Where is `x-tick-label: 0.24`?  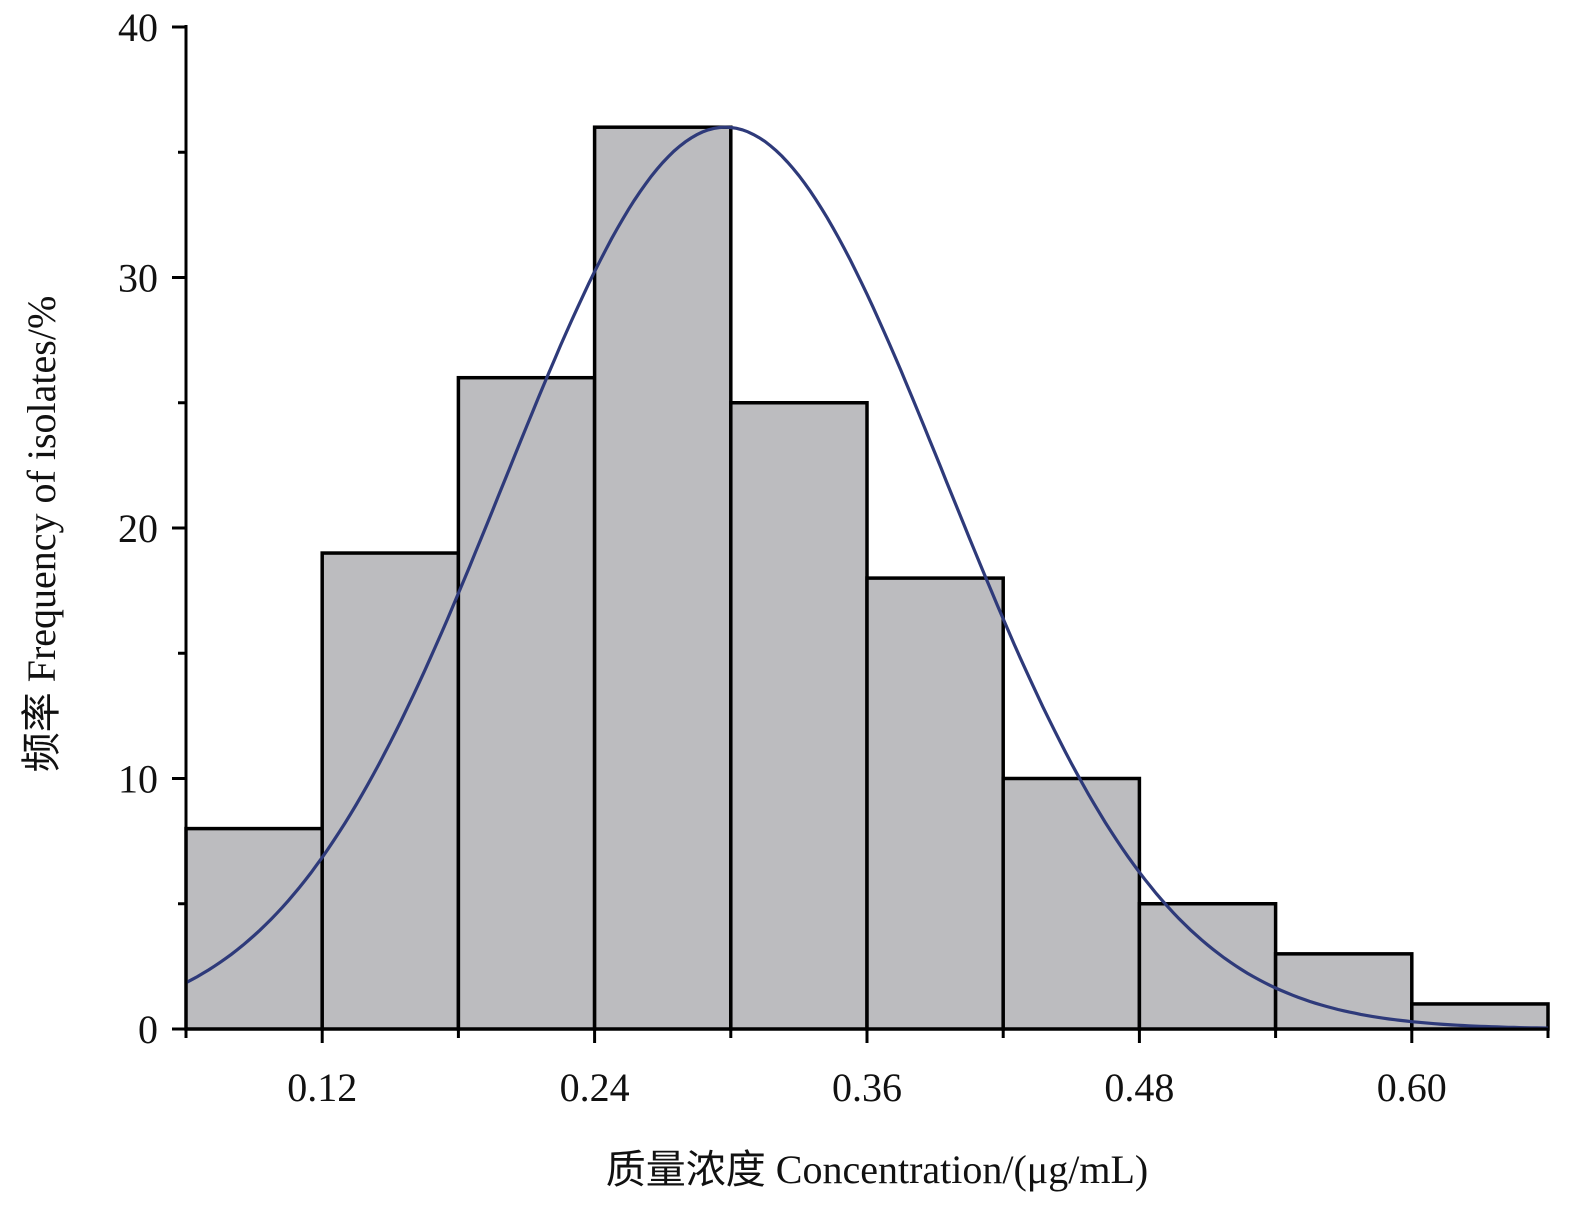
x-tick-label: 0.24 is located at coordinates (595, 1087).